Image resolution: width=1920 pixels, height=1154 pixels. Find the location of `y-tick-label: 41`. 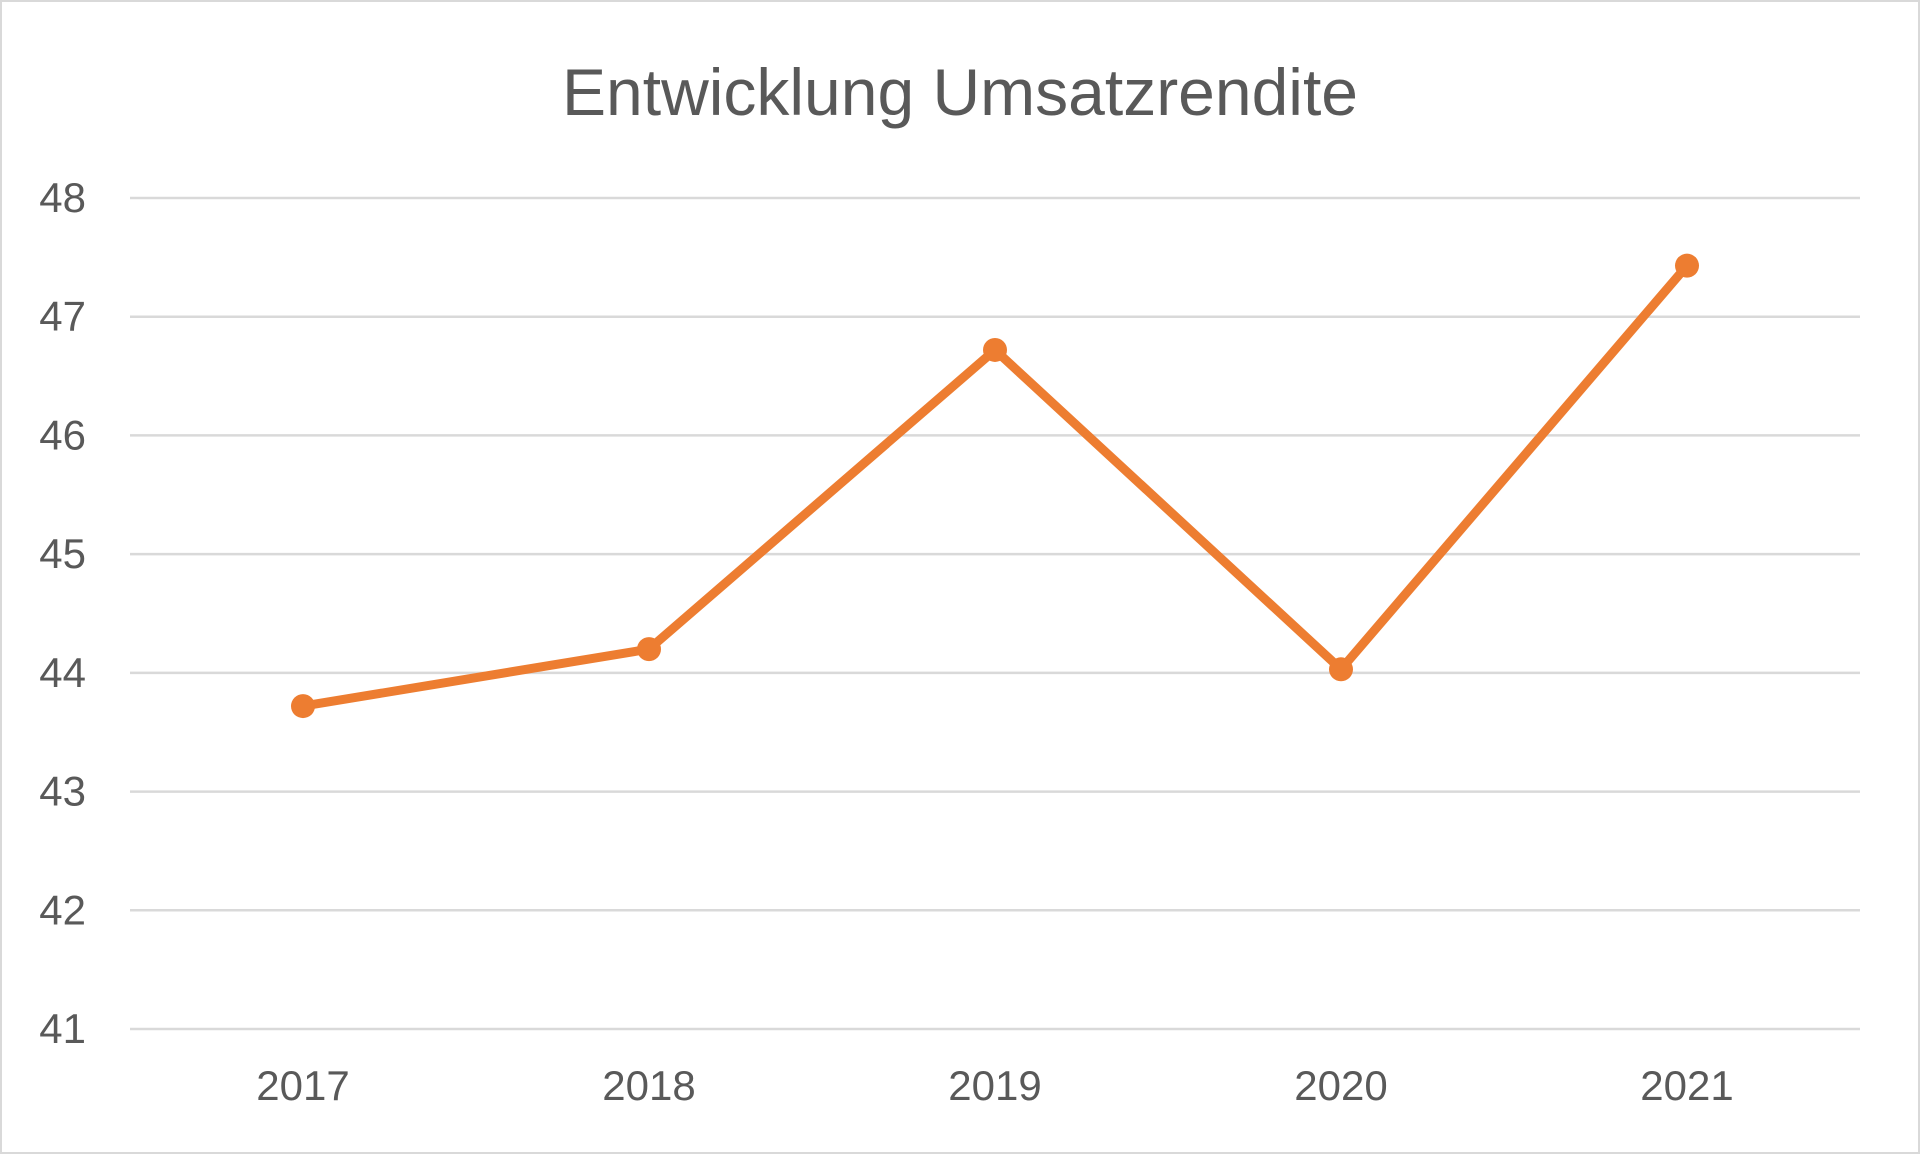

y-tick-label: 41 is located at coordinates (62, 1028).